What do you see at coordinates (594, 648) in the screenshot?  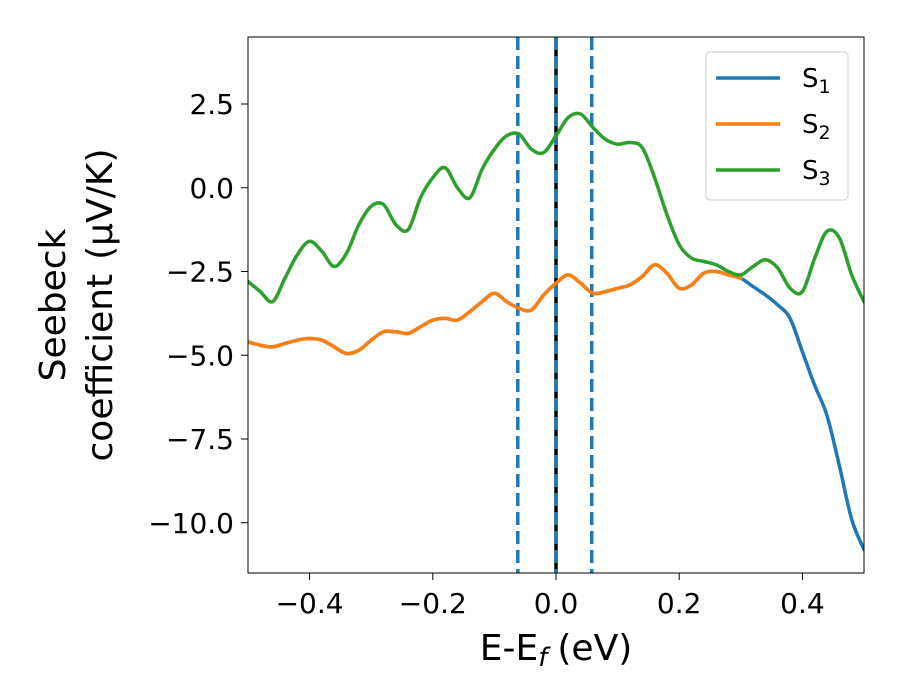 I see `x-axis-label-unit: (eV)` at bounding box center [594, 648].